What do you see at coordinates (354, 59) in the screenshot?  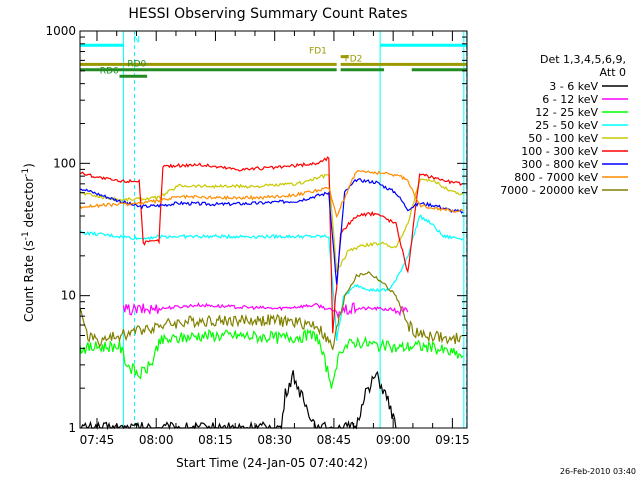 I see `segment-label-fd2: FD2` at bounding box center [354, 59].